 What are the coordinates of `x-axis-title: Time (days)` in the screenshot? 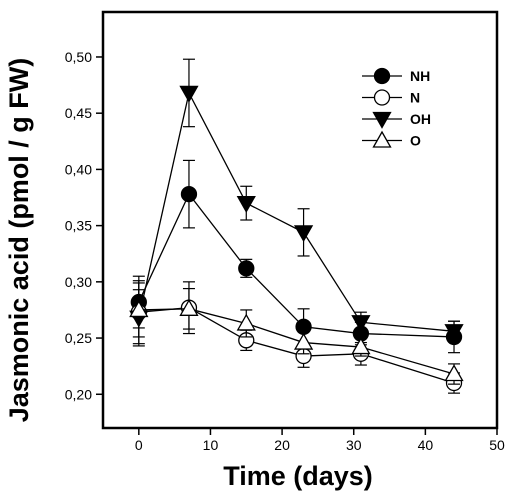 It's located at (298, 476).